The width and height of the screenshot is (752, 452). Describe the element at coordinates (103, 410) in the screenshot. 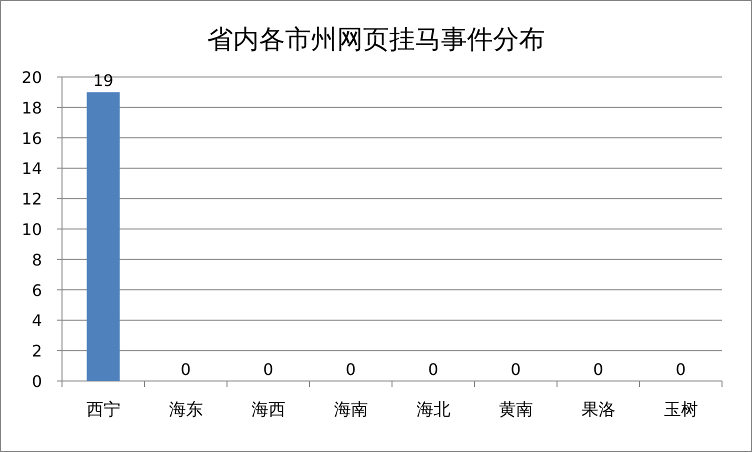

I see `x-tick-label: 西宁` at that location.